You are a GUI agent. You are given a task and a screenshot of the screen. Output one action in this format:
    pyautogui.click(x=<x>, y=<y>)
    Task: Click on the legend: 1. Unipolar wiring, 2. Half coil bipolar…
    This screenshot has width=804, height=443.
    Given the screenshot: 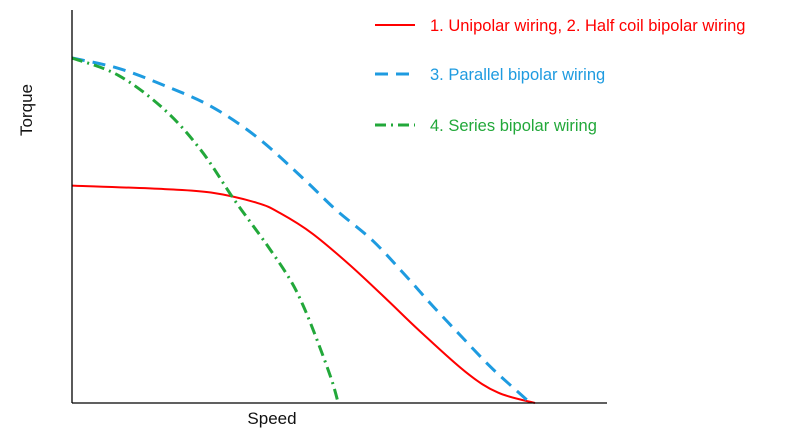 What is the action you would take?
    pyautogui.click(x=560, y=76)
    